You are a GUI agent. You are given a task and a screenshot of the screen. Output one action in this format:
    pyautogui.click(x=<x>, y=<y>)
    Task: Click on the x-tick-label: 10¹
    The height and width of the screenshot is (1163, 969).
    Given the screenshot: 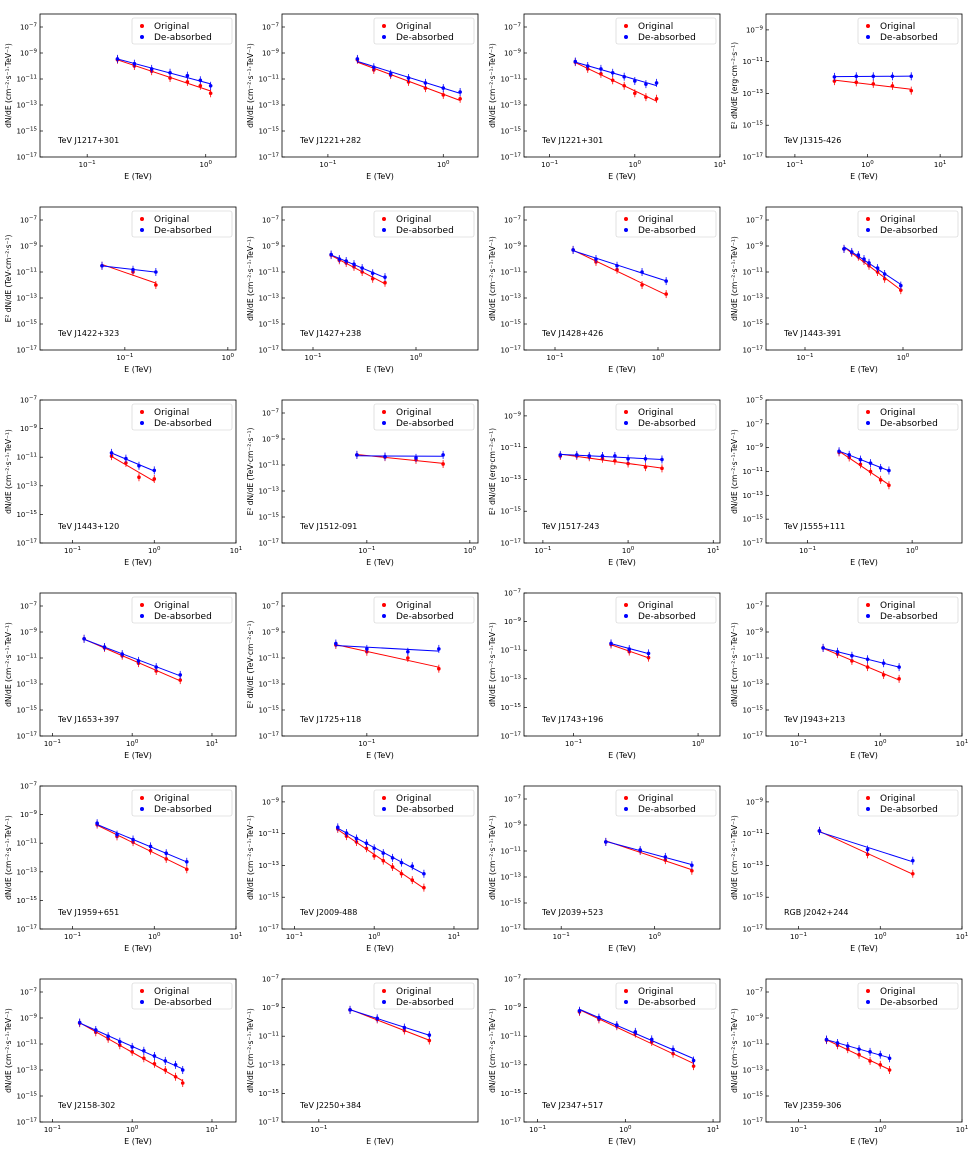 What is the action you would take?
    pyautogui.click(x=962, y=1129)
    